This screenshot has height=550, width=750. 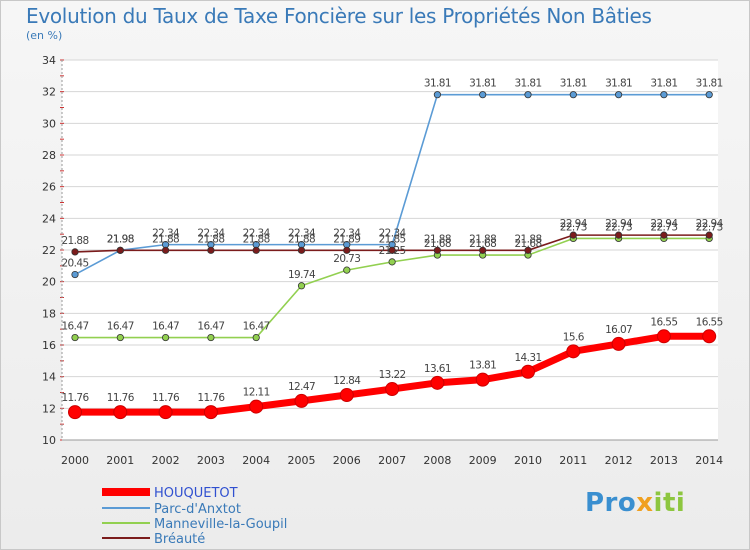 I want to click on legend-label-0: HOUQUETOT, so click(x=196, y=493).